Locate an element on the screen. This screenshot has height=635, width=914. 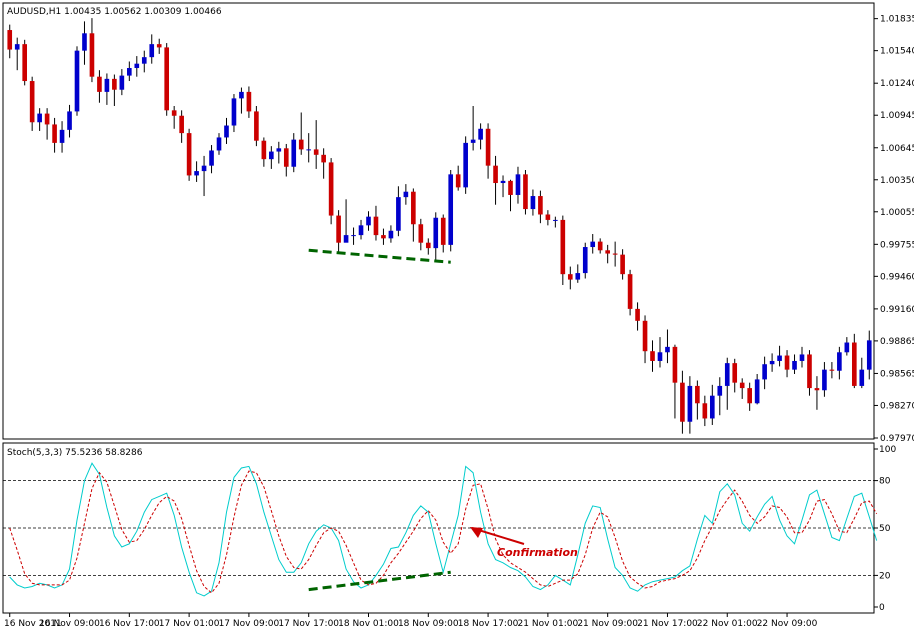
price-tick-label: 0.98270 is located at coordinates (897, 406).